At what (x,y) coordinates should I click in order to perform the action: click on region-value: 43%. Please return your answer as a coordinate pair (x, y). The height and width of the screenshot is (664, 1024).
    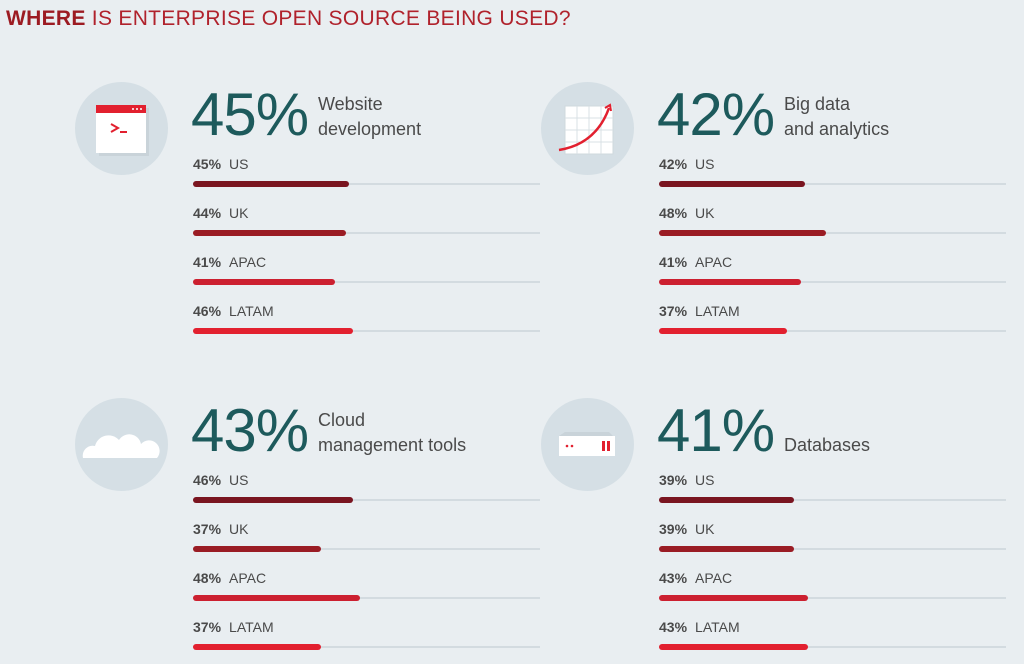
    Looking at the image, I should click on (673, 578).